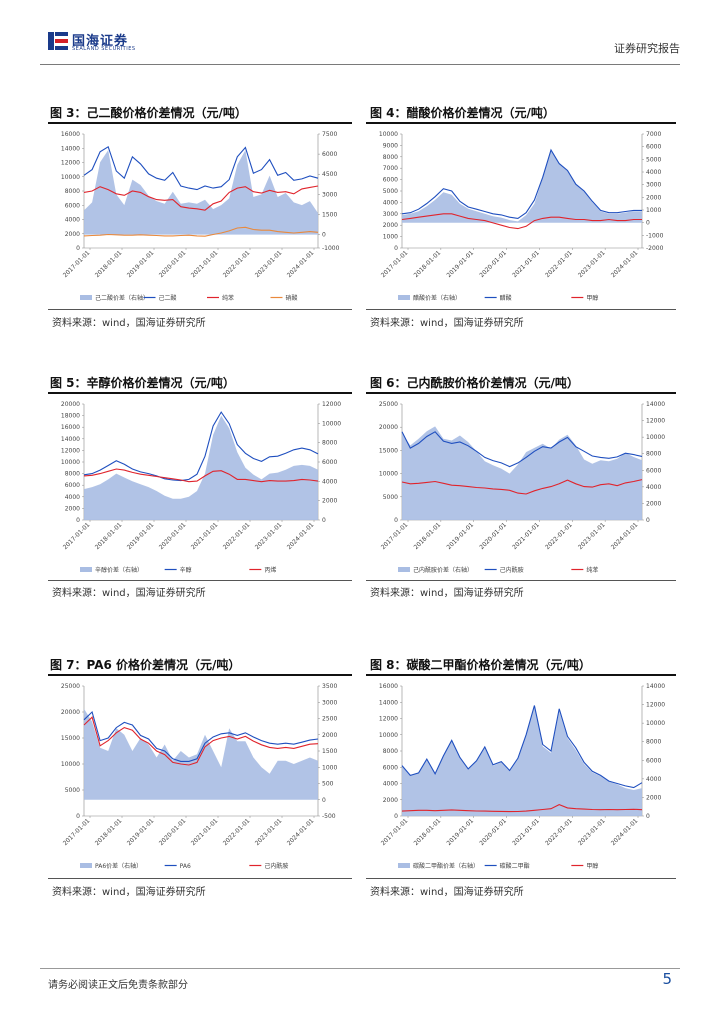  What do you see at coordinates (462, 113) in the screenshot?
I see `figure-4-title: 图 4：醋酸价格价差情况（元/吨）` at bounding box center [462, 113].